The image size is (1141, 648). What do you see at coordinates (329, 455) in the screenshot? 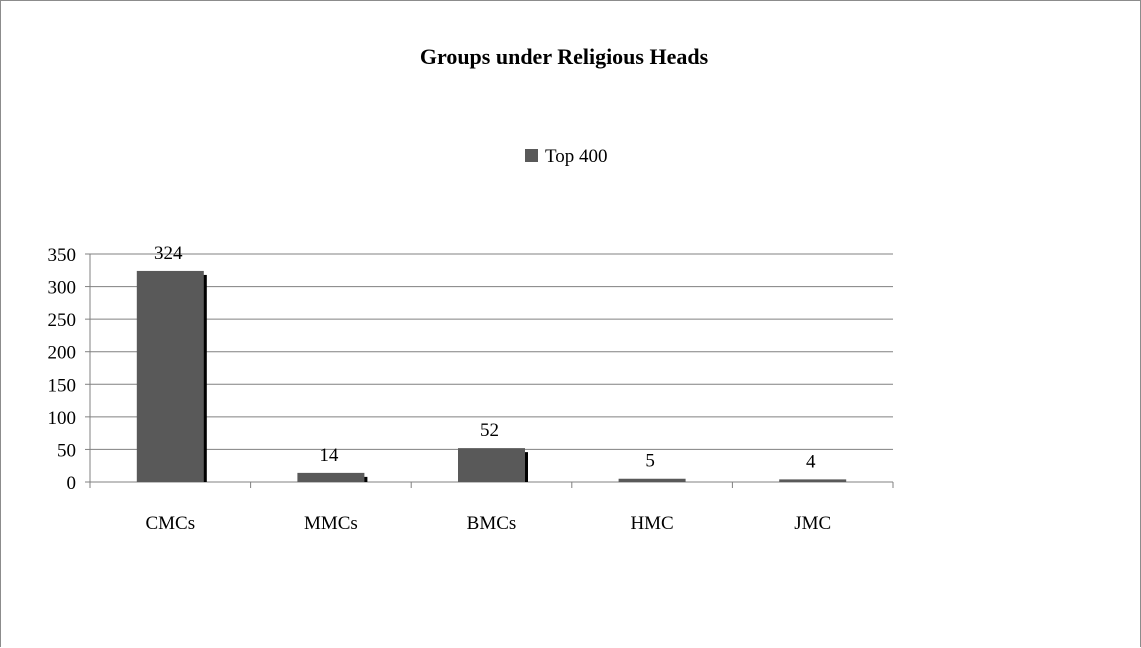
I see `data-label-mmcs: 14` at bounding box center [329, 455].